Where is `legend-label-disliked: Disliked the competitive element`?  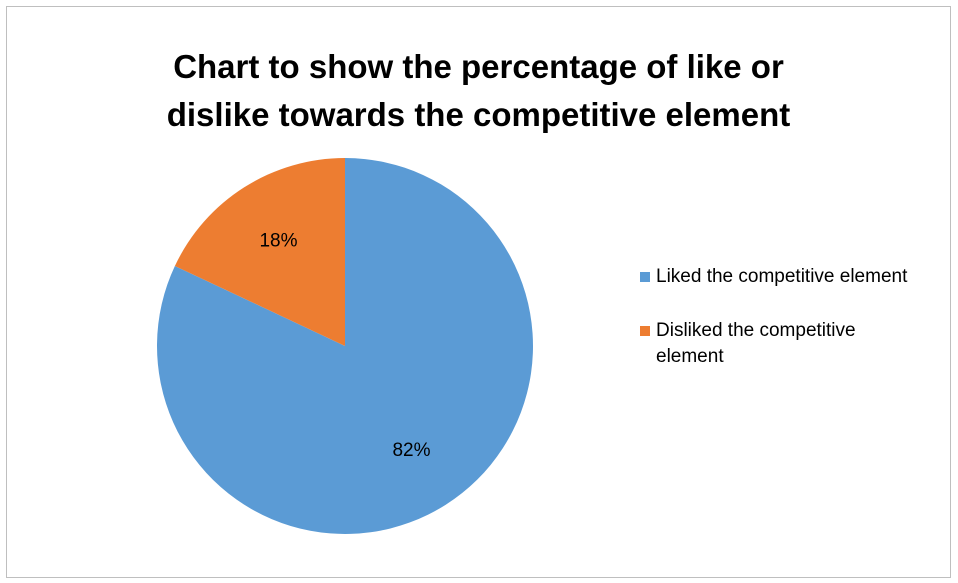 legend-label-disliked: Disliked the competitive element is located at coordinates (756, 343).